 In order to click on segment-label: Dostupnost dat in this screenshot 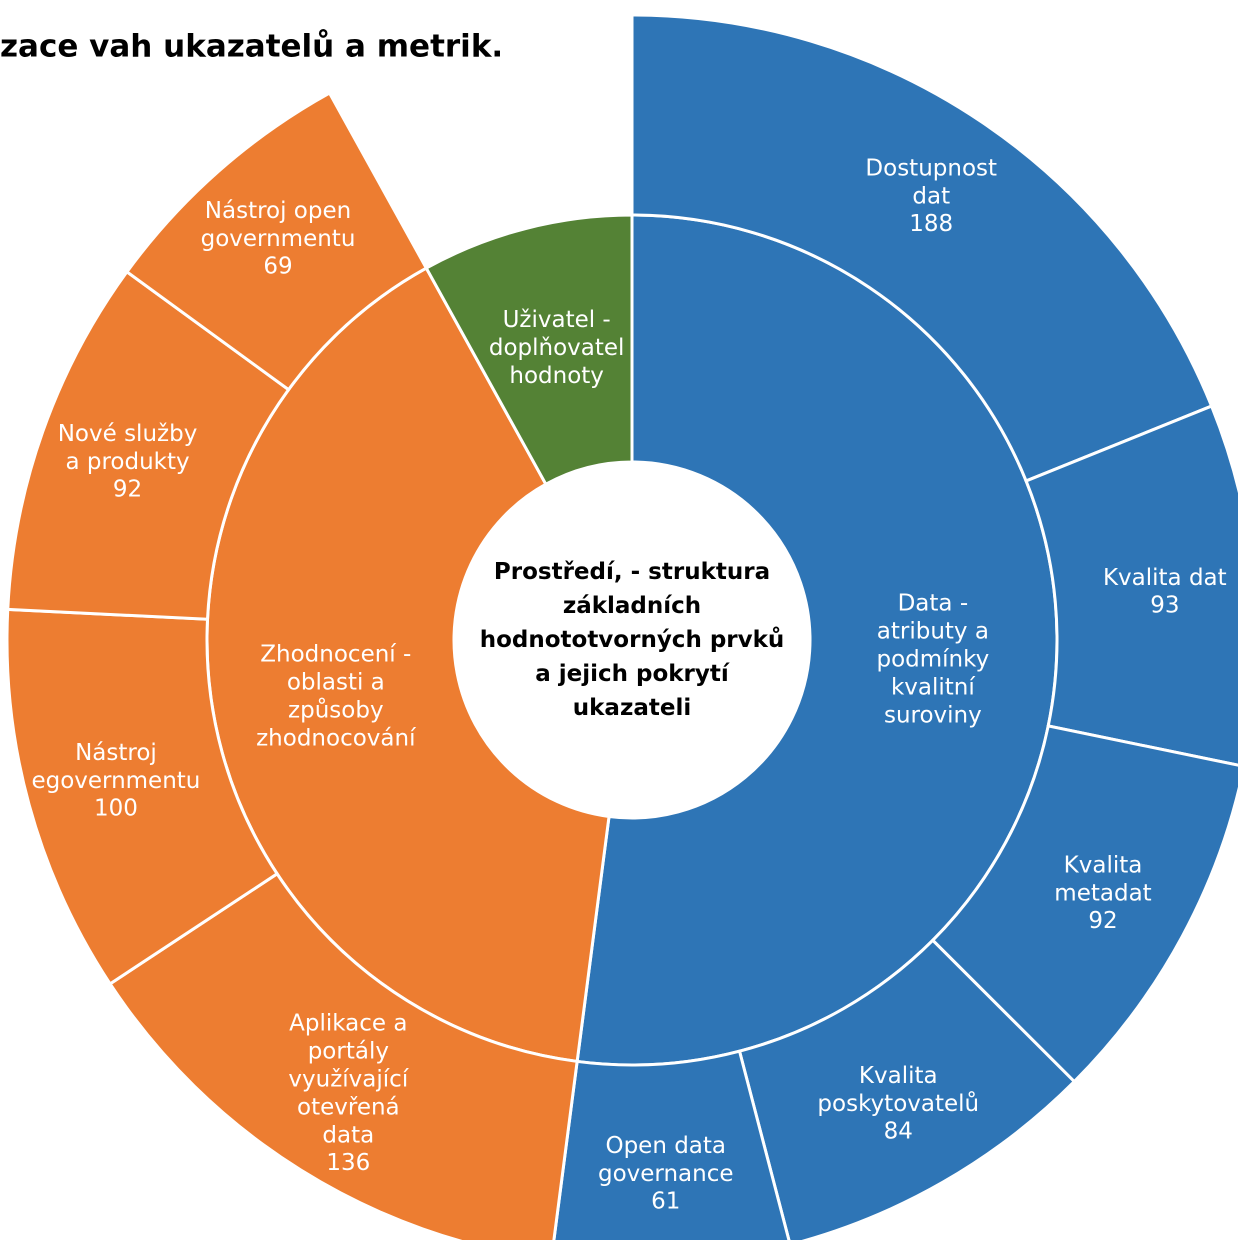, I will do `click(931, 182)`.